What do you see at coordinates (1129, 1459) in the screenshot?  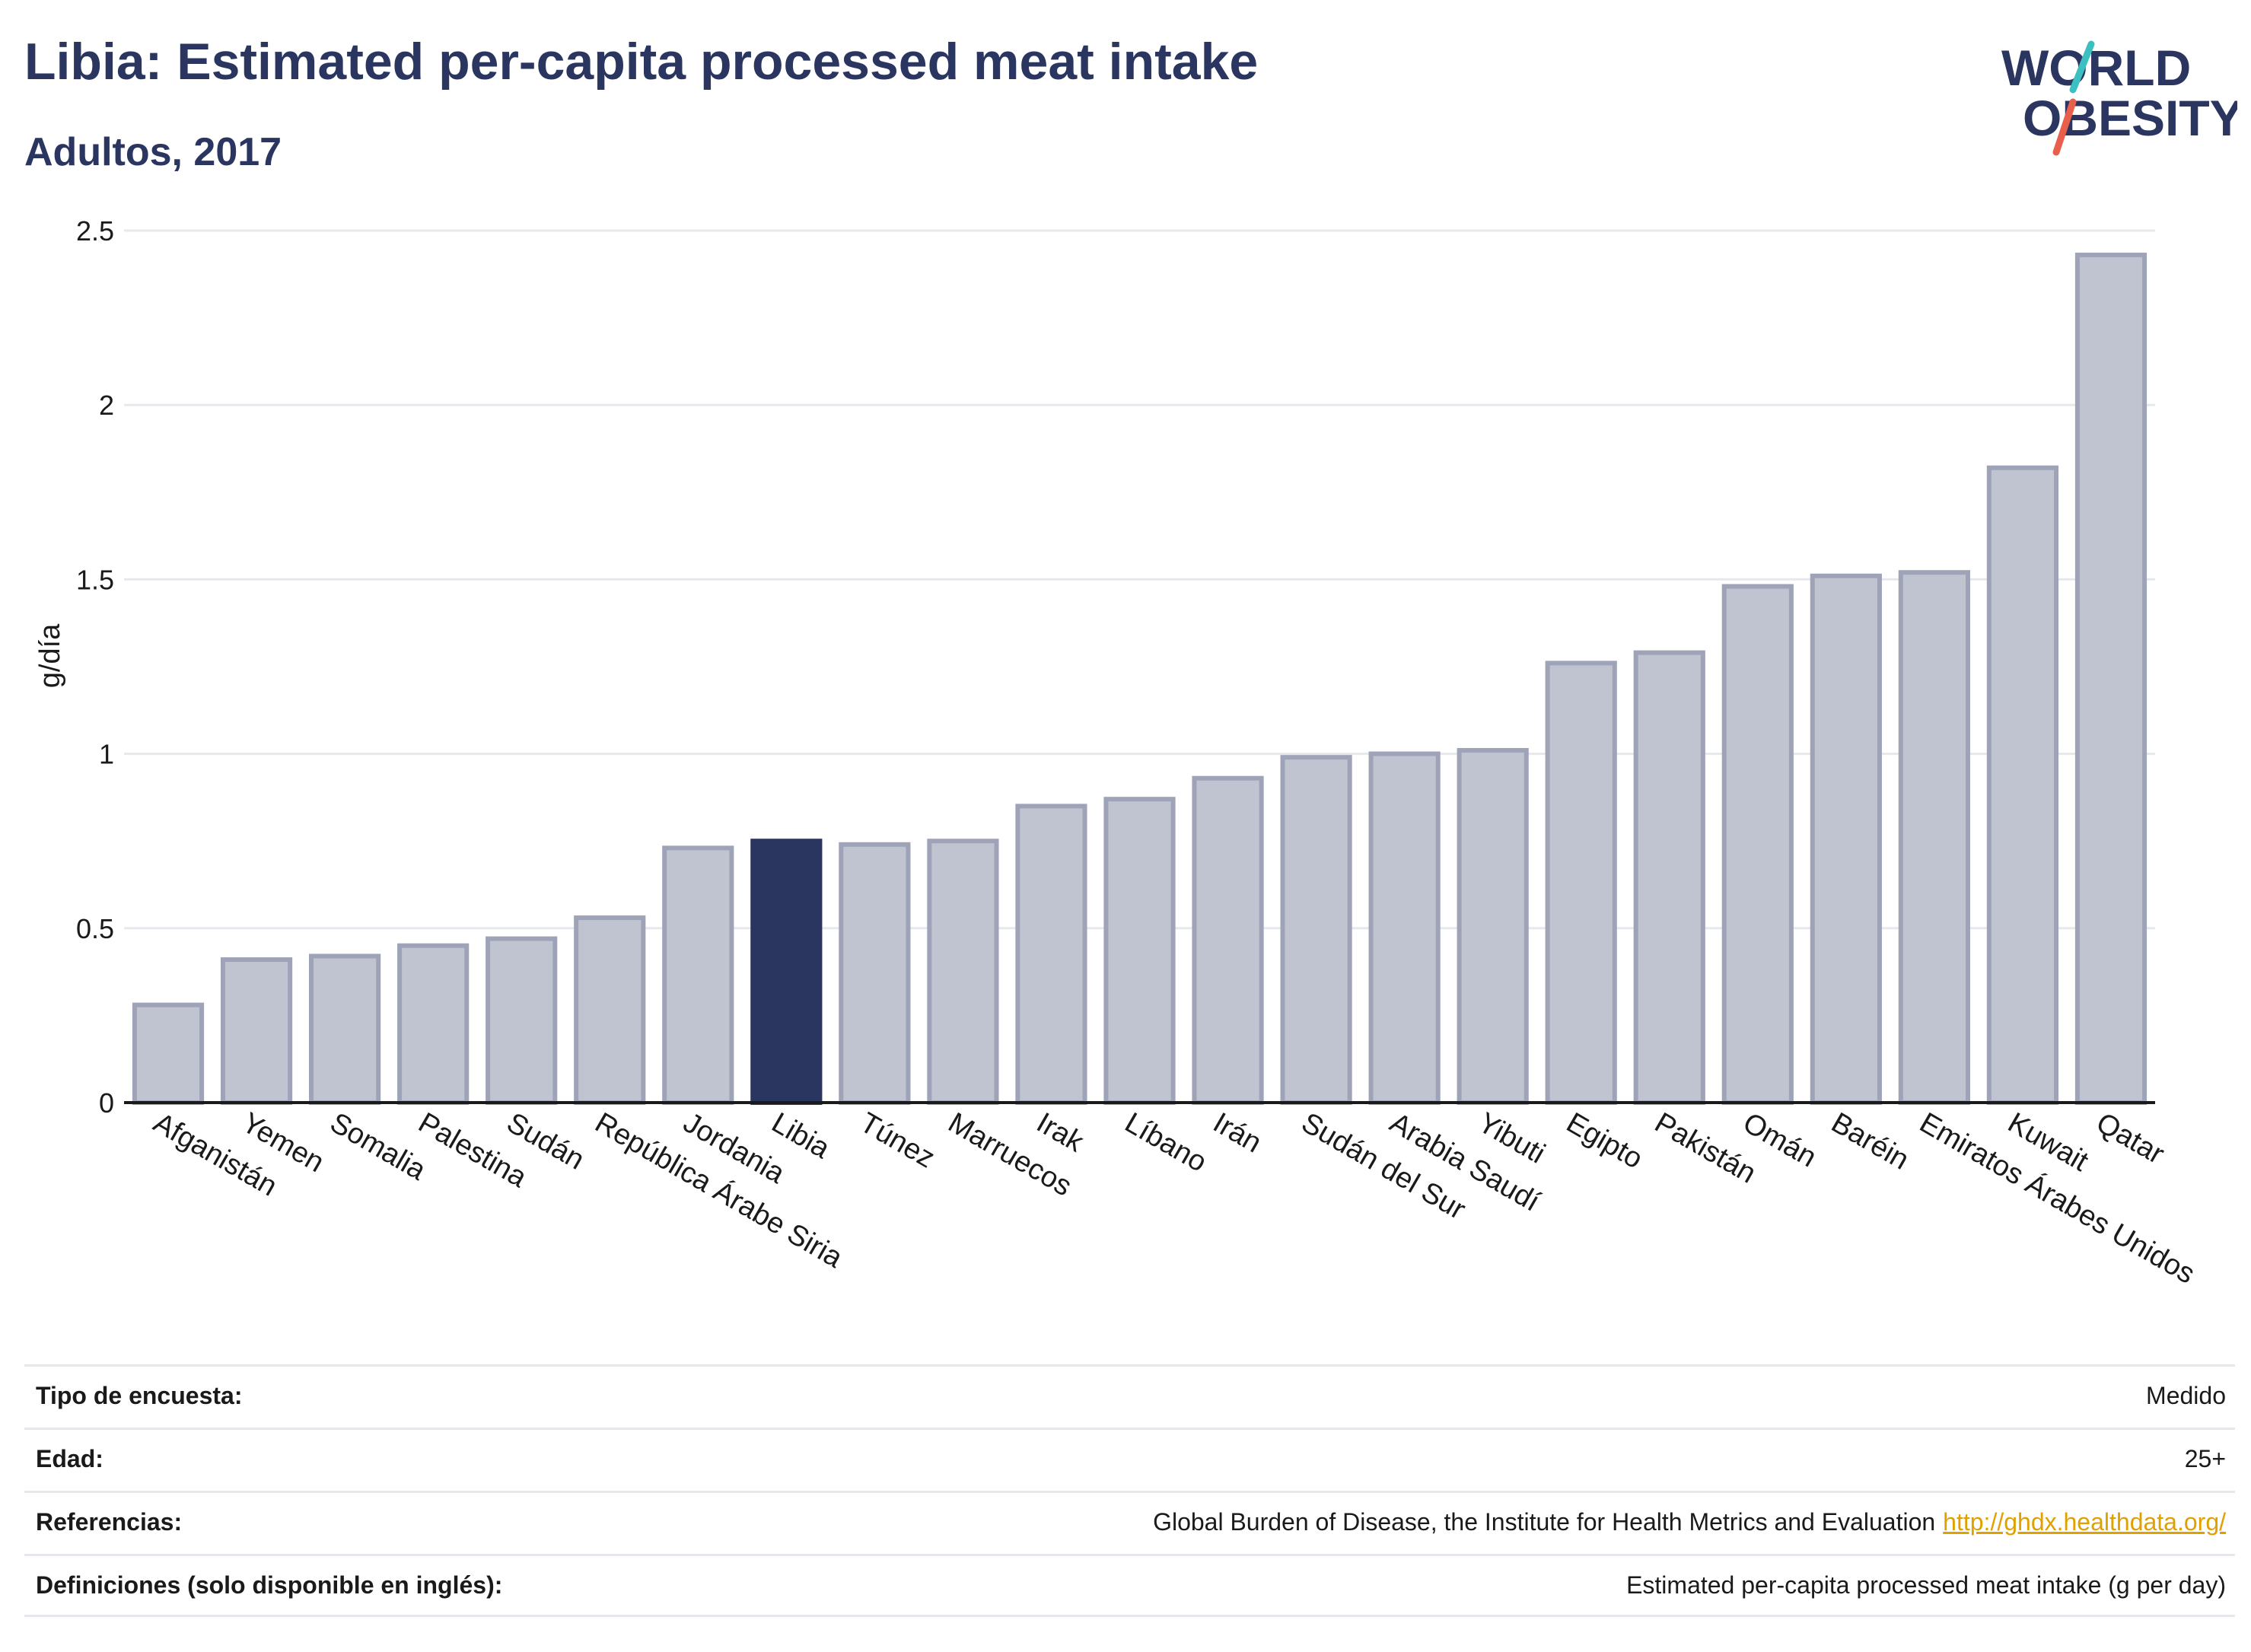 I see `info-row-age: Edad: 25+` at bounding box center [1129, 1459].